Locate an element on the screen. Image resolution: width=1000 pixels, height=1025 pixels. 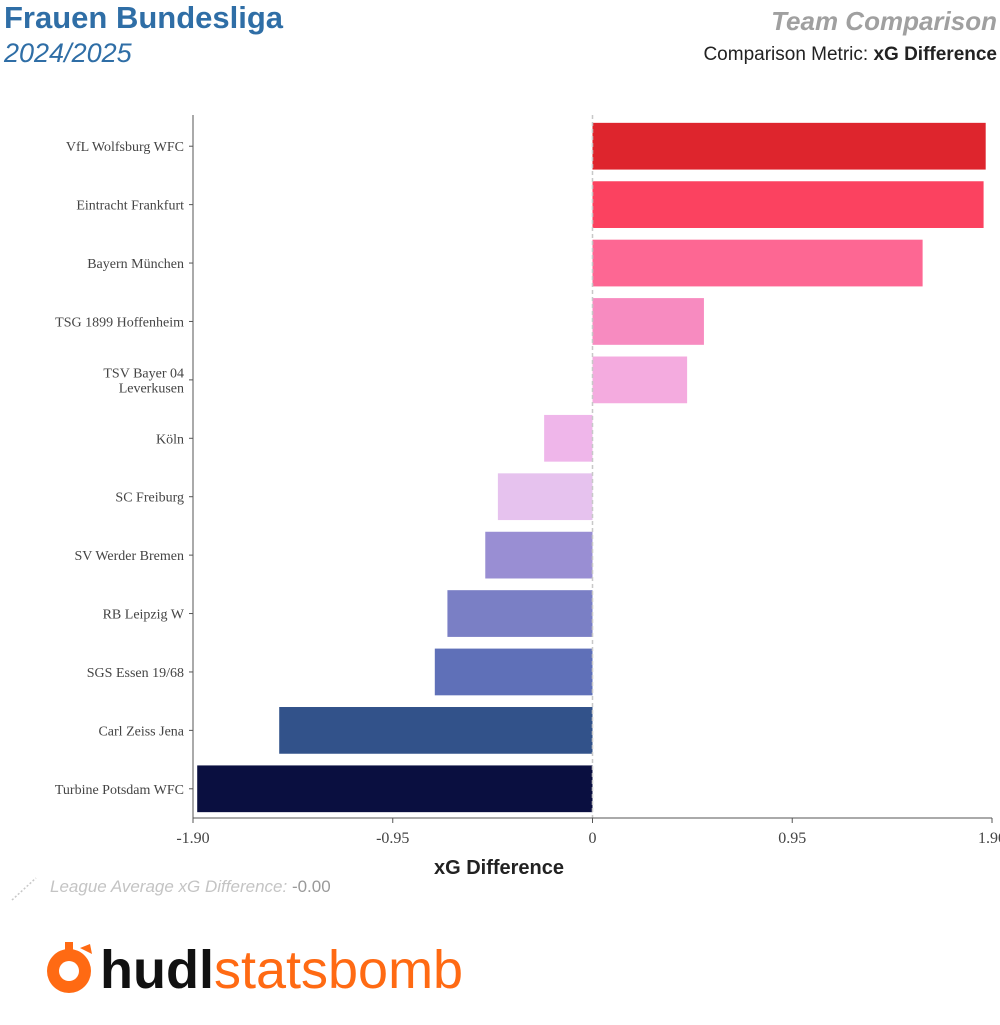
y-tick-label: SGS Essen 19/68 is located at coordinates (135, 673).